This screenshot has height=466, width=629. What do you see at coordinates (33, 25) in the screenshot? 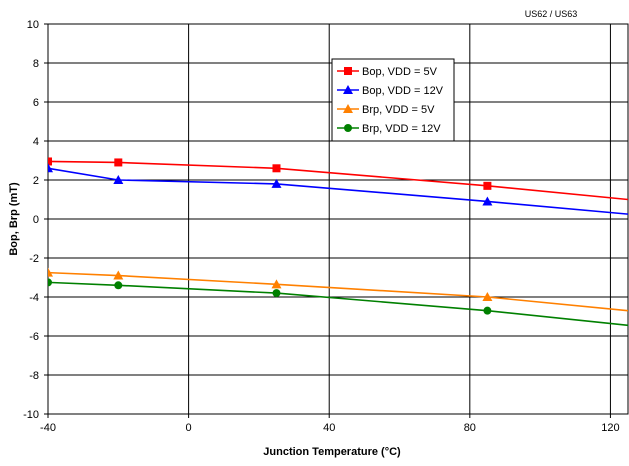
I see `y-tick-label: 10` at bounding box center [33, 25].